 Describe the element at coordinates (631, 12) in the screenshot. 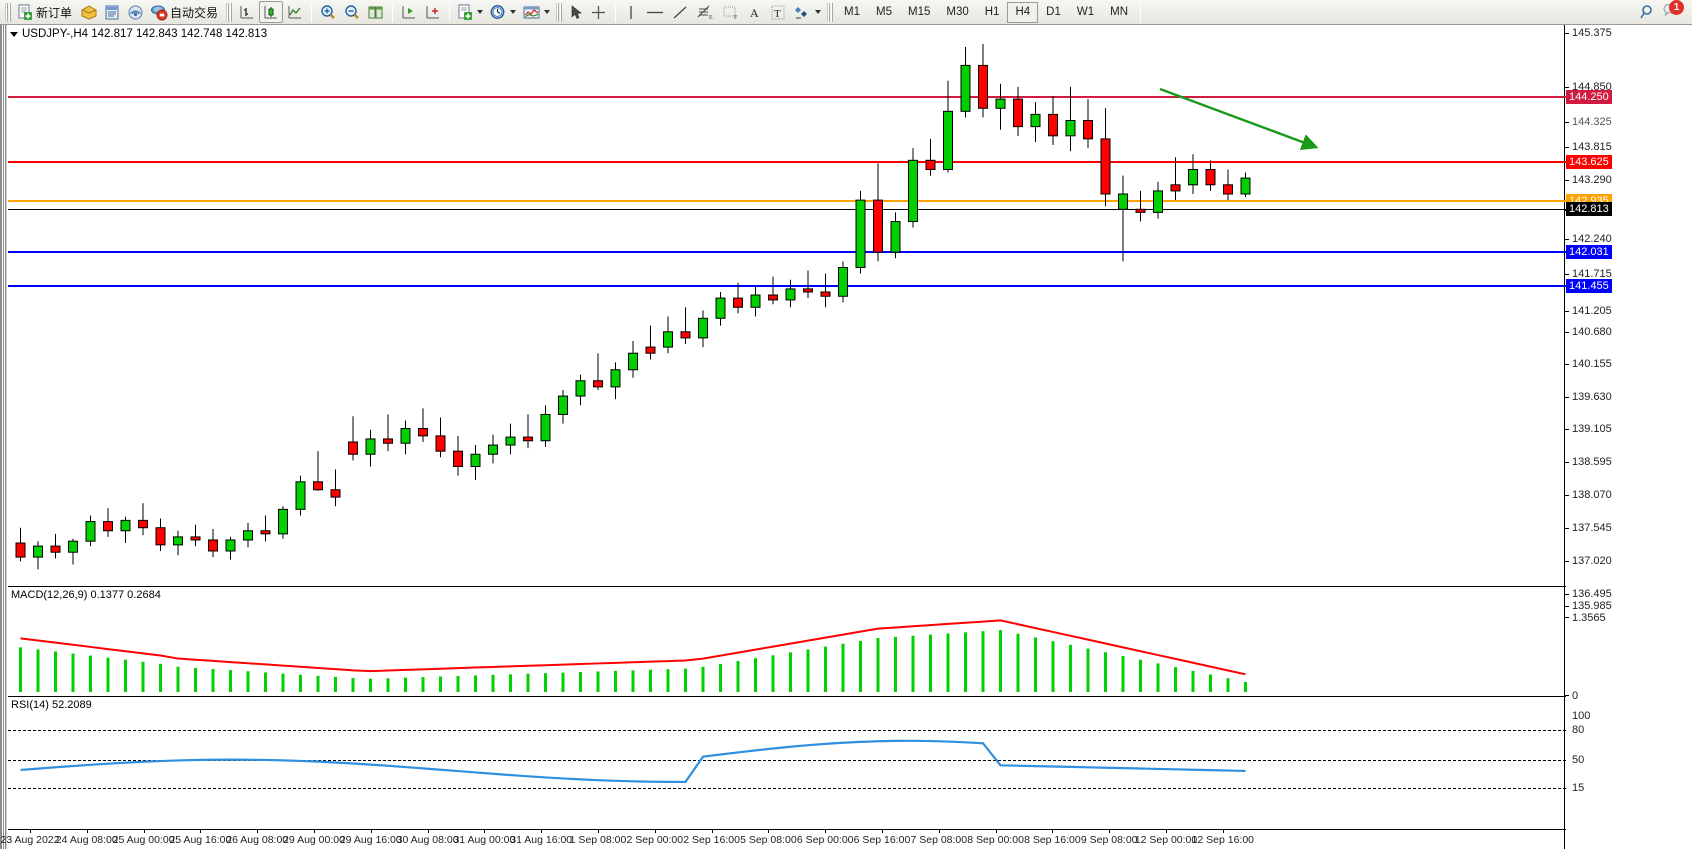

I see `vertical-line-button` at that location.